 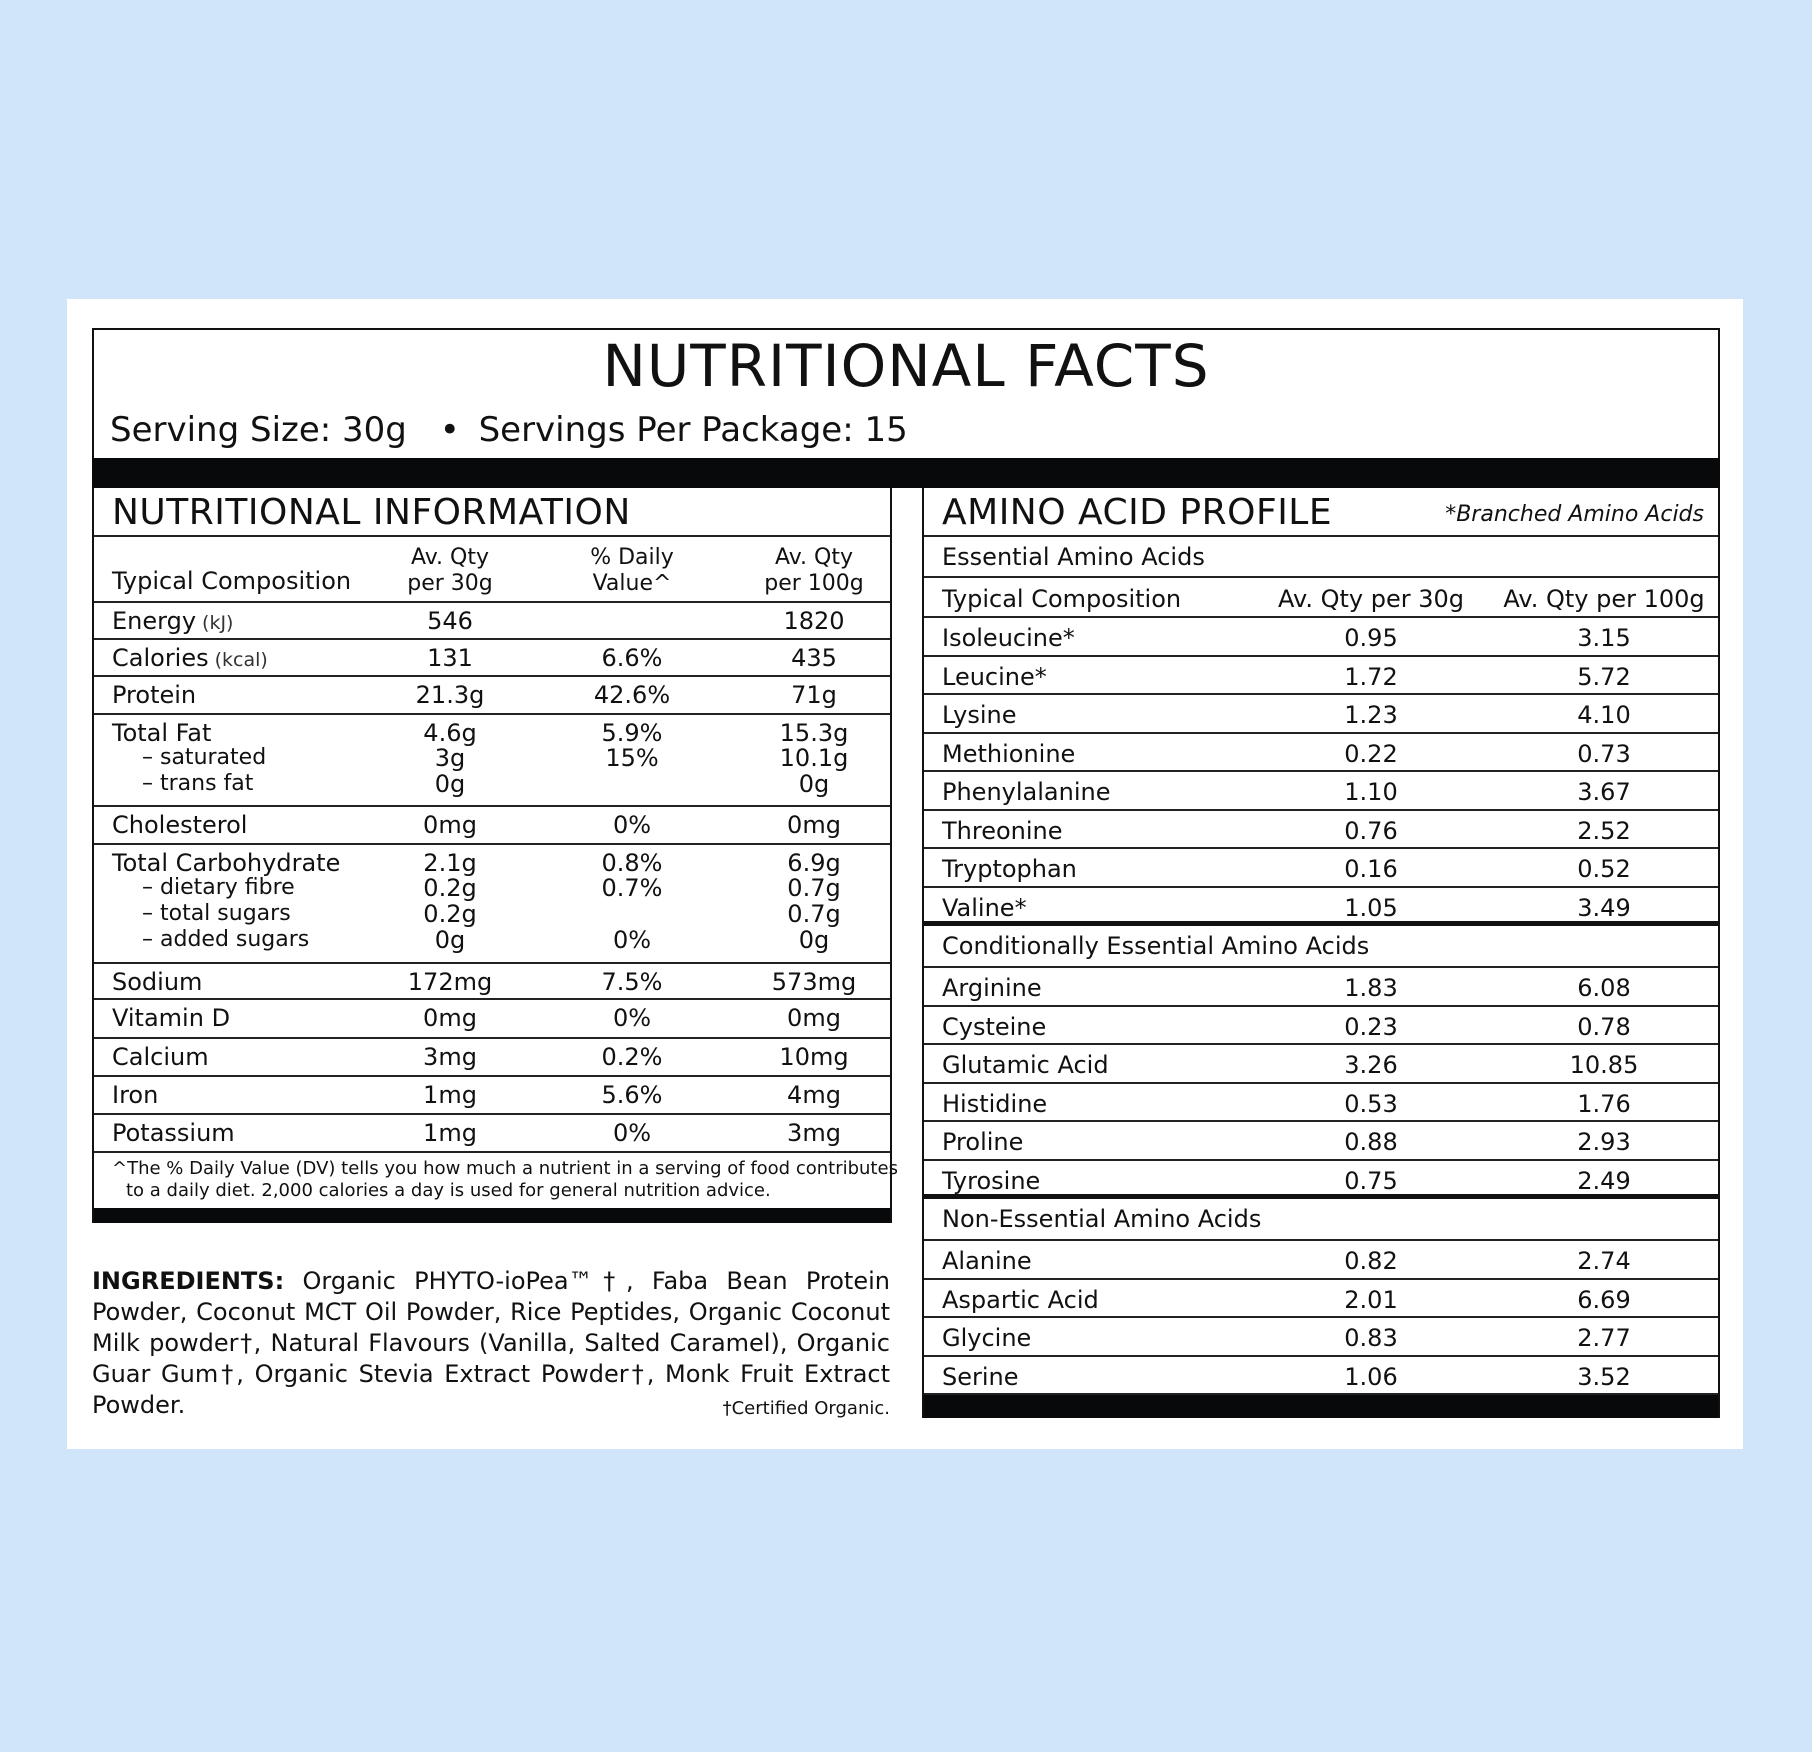 What do you see at coordinates (1025, 1065) in the screenshot?
I see `amino-name: Glutamic Acid` at bounding box center [1025, 1065].